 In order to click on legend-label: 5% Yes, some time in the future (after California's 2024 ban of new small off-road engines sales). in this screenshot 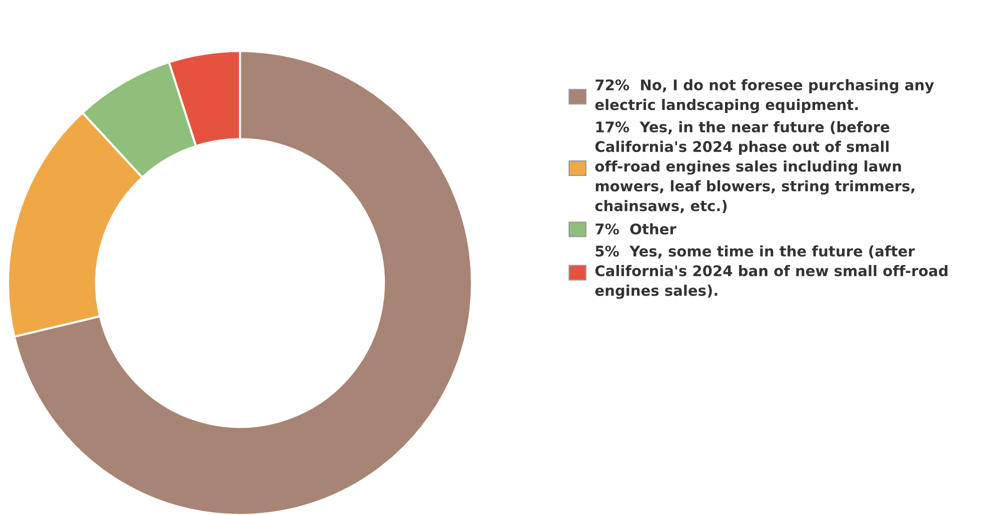, I will do `click(771, 272)`.